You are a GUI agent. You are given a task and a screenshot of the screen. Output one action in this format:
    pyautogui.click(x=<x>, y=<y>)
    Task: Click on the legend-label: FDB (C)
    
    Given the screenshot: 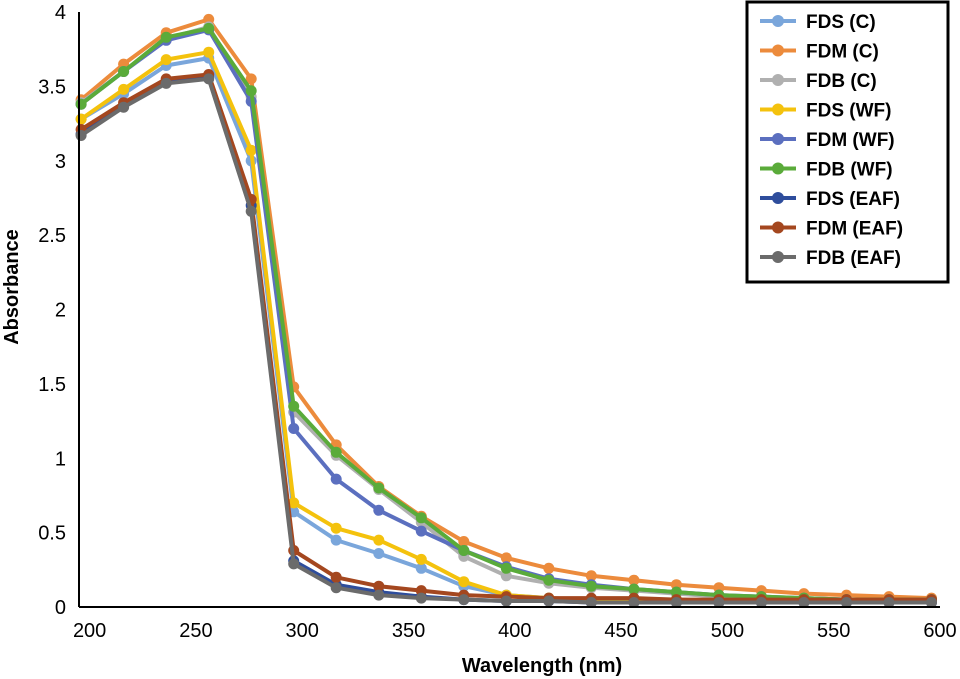 What is the action you would take?
    pyautogui.click(x=841, y=81)
    